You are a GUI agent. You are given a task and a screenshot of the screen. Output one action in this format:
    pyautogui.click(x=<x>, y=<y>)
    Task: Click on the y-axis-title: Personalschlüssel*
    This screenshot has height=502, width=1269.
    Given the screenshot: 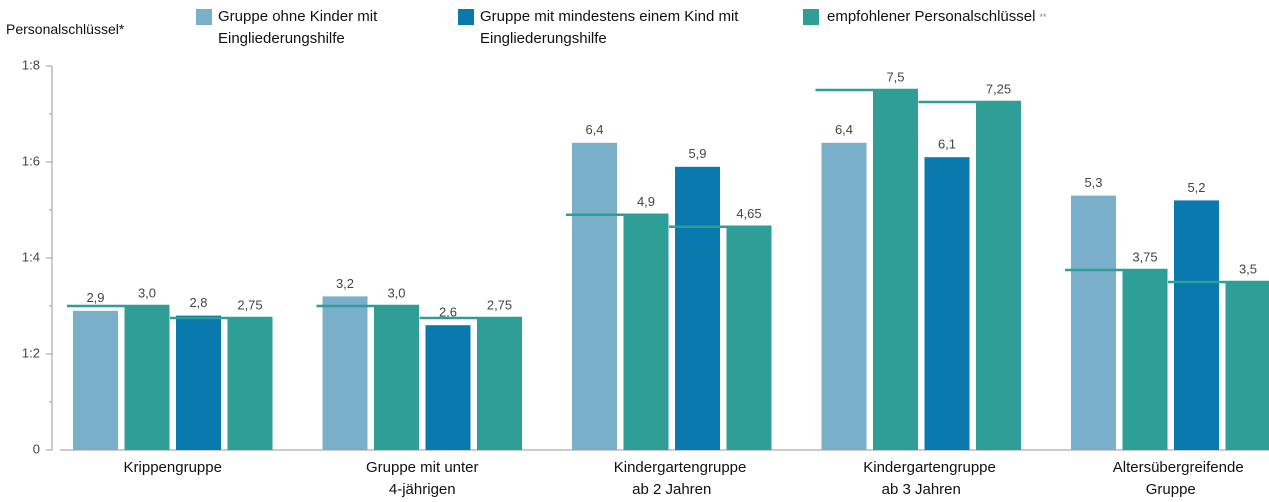 What is the action you would take?
    pyautogui.click(x=65, y=29)
    